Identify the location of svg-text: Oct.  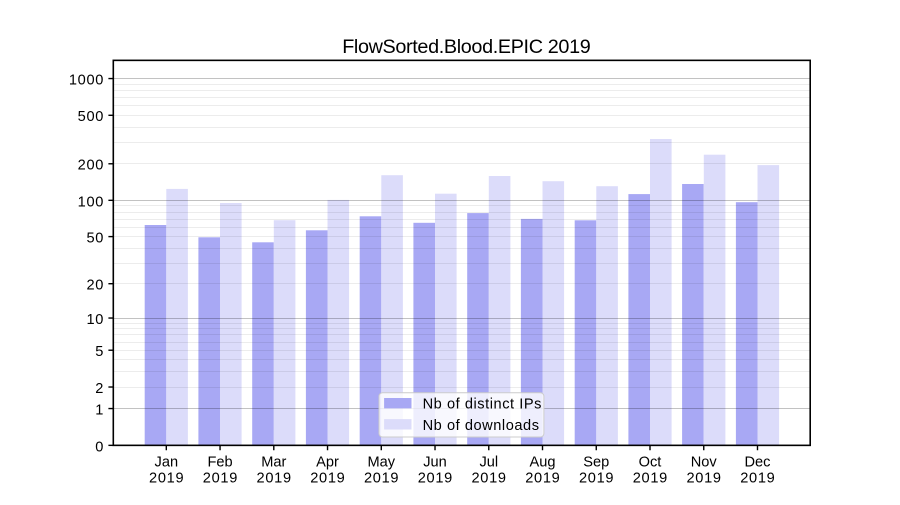
(650, 463).